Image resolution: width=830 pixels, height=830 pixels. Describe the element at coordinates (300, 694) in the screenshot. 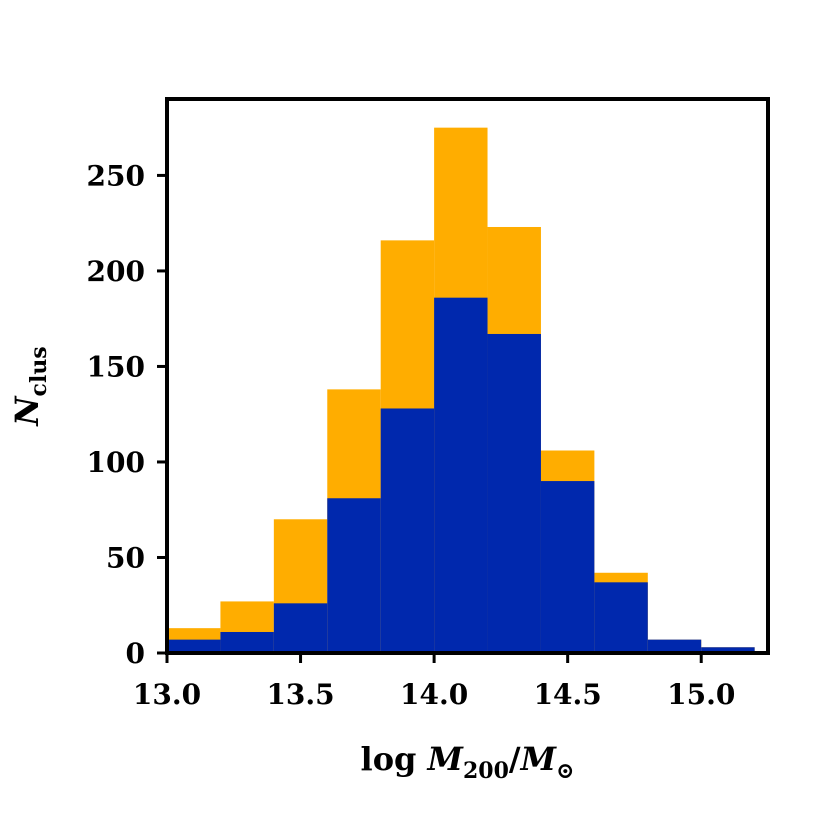

I see `x-tick-label: 13.5` at that location.